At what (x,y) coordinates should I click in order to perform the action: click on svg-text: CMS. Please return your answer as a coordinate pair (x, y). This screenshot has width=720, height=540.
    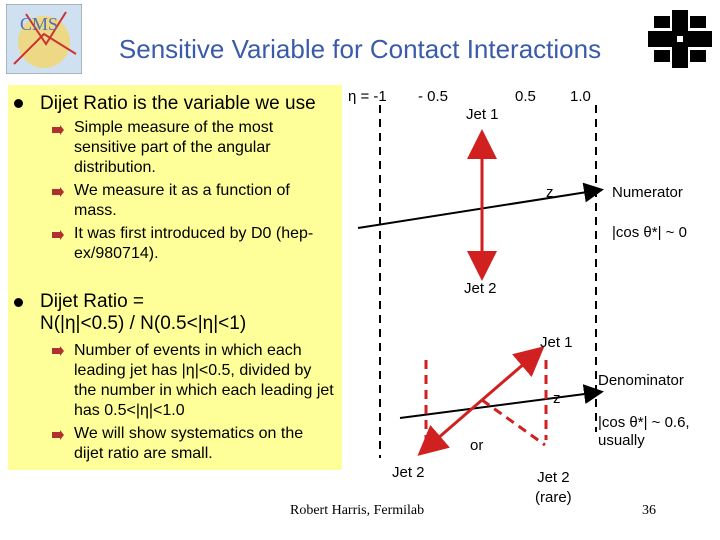
    Looking at the image, I should click on (39, 24).